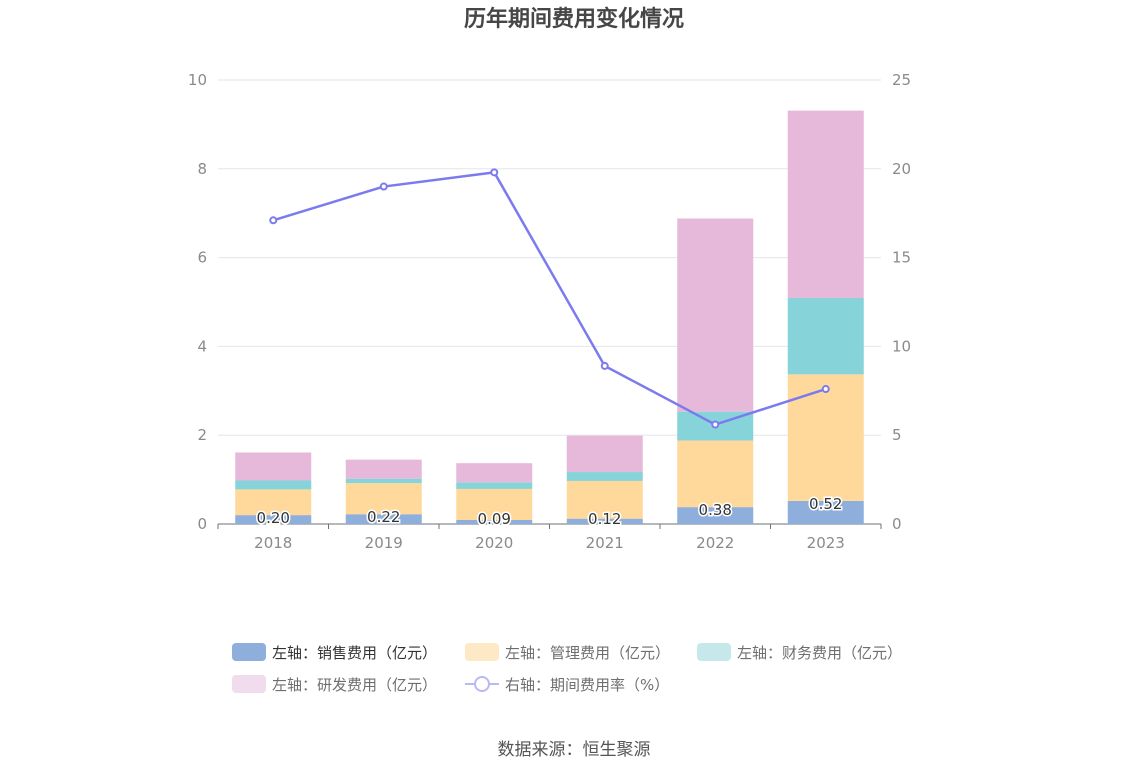 The width and height of the screenshot is (1148, 776). Describe the element at coordinates (549, 511) in the screenshot. I see `data-labels: 0.20 0.22 0.09 0.12 0.38 0.52` at that location.